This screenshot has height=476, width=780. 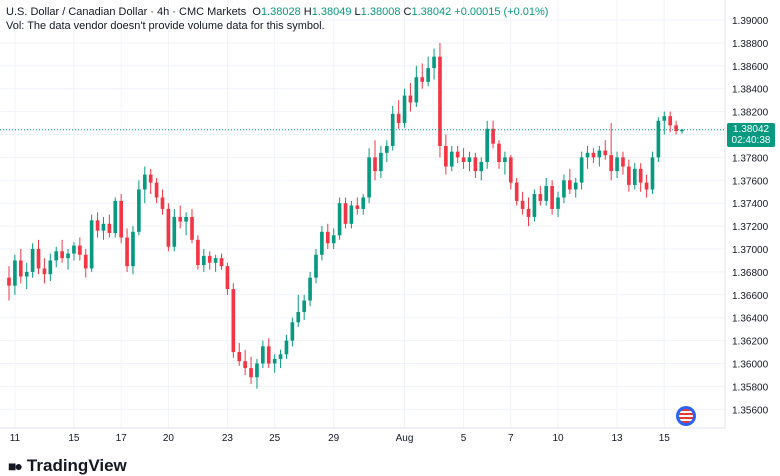 What do you see at coordinates (665, 438) in the screenshot?
I see `time-tick-label: 15` at bounding box center [665, 438].